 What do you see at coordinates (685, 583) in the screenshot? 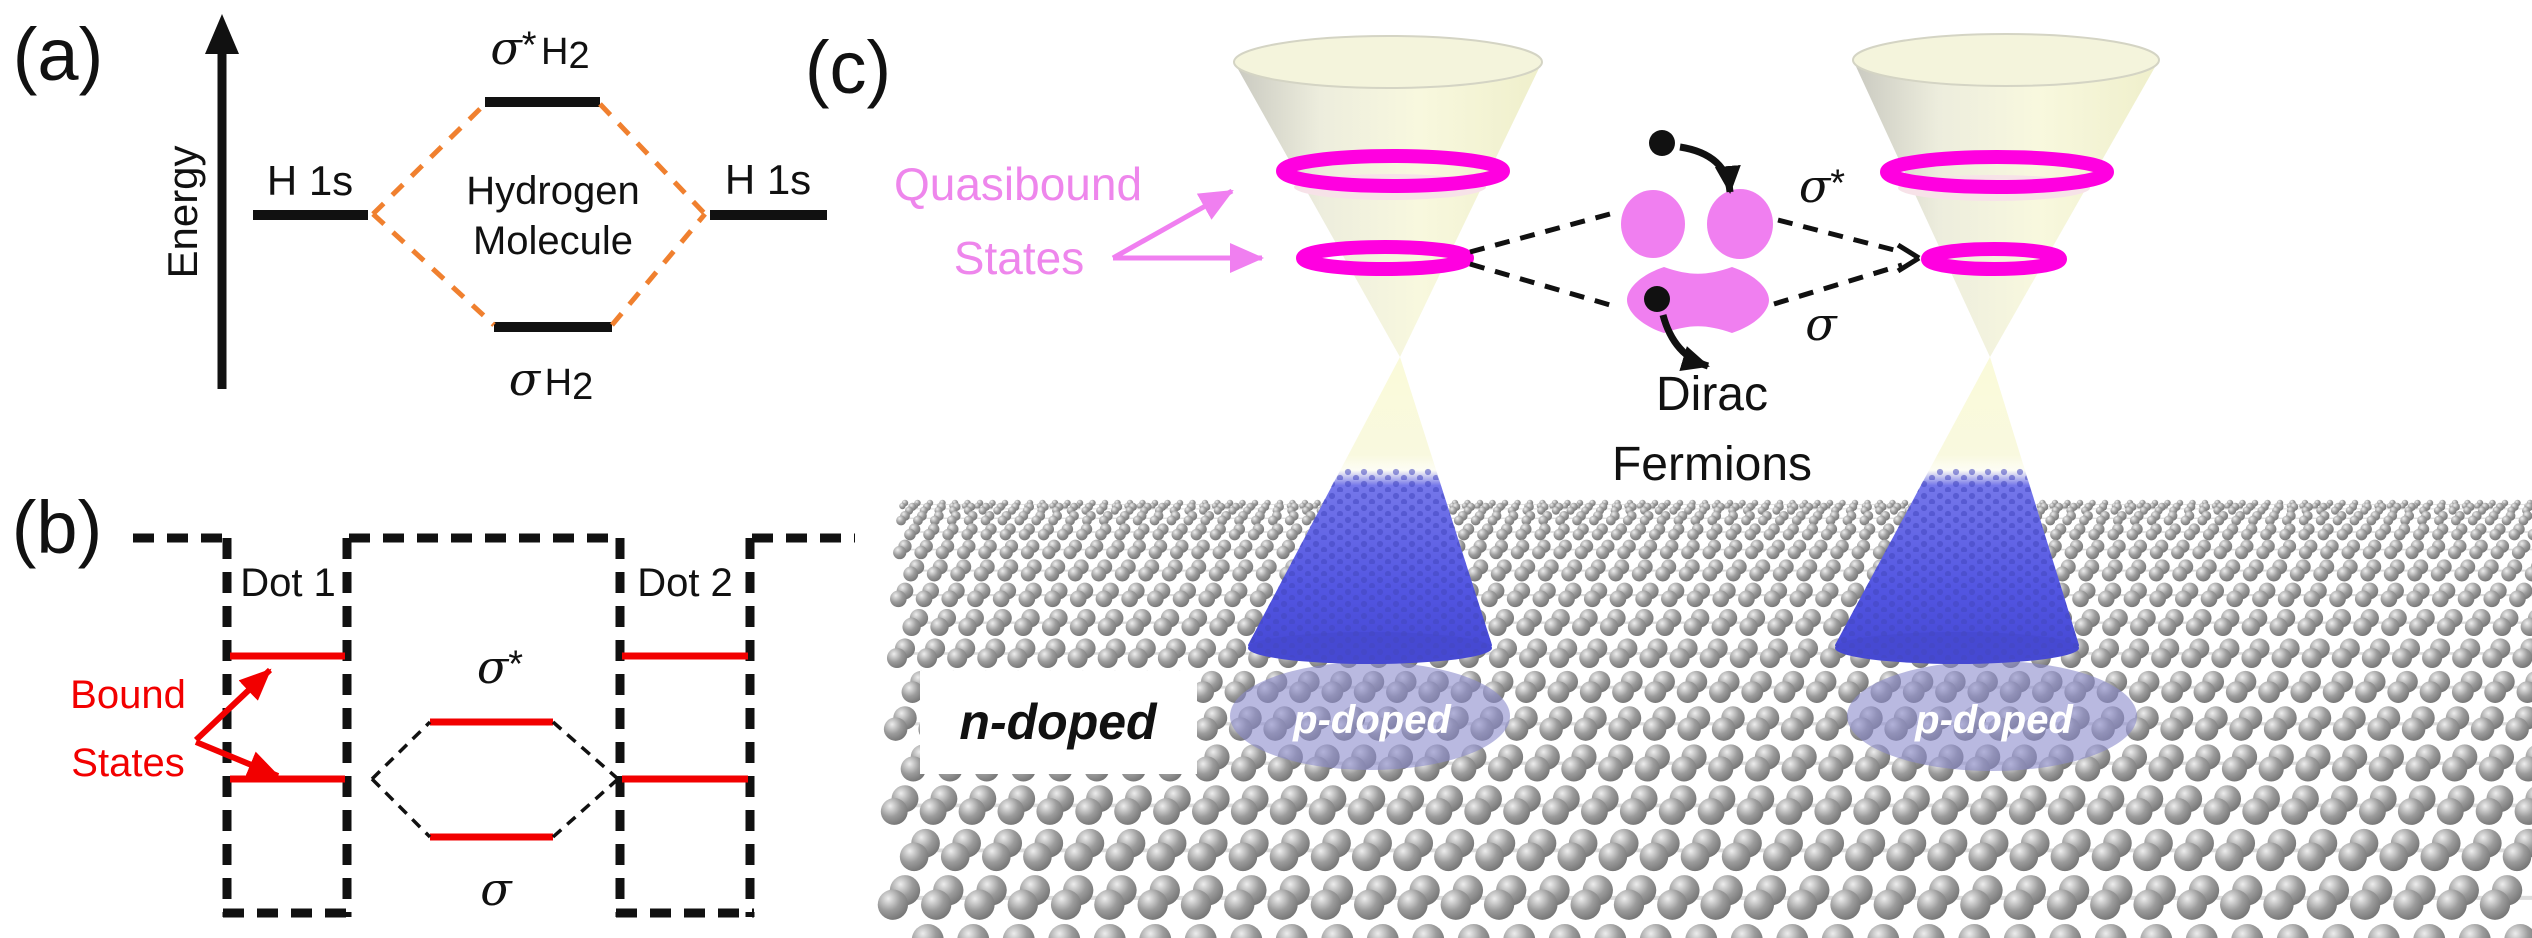
I see `dot2-label: Dot 2` at bounding box center [685, 583].